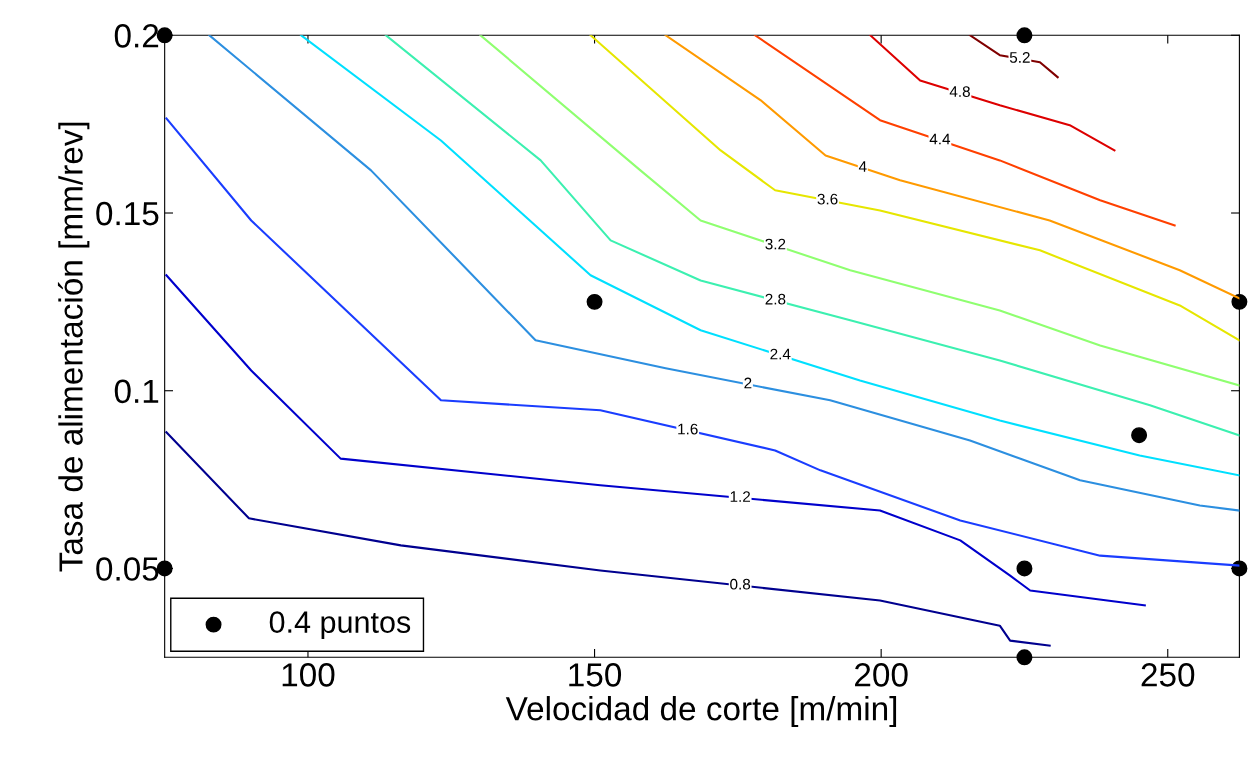  Describe the element at coordinates (136, 391) in the screenshot. I see `y-tick-label: 0.1` at that location.